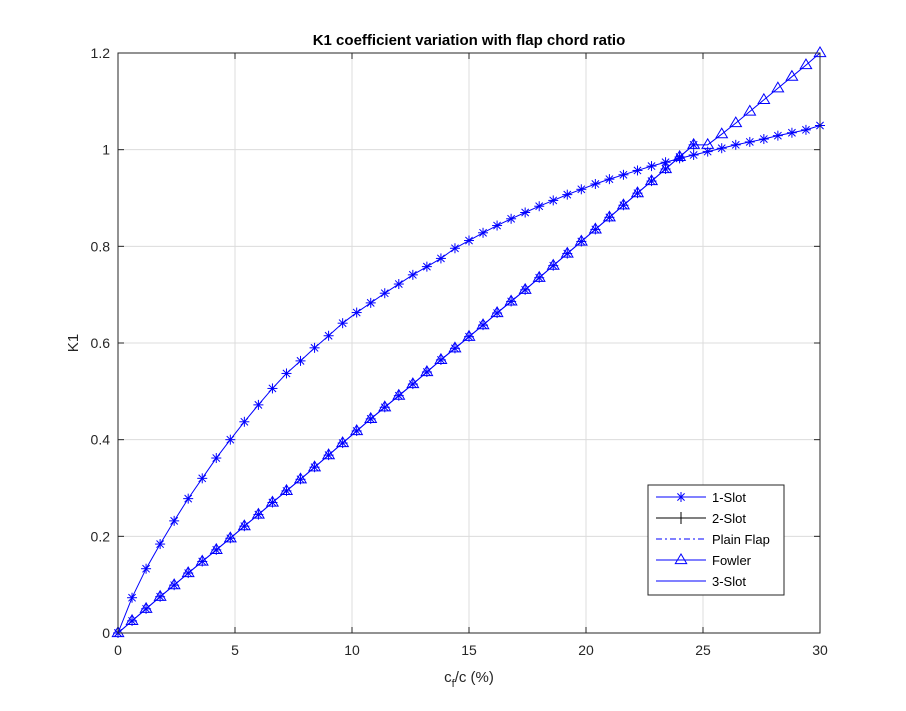 This screenshot has height=711, width=906. What do you see at coordinates (729, 497) in the screenshot?
I see `legend-label: 1-Slot` at bounding box center [729, 497].